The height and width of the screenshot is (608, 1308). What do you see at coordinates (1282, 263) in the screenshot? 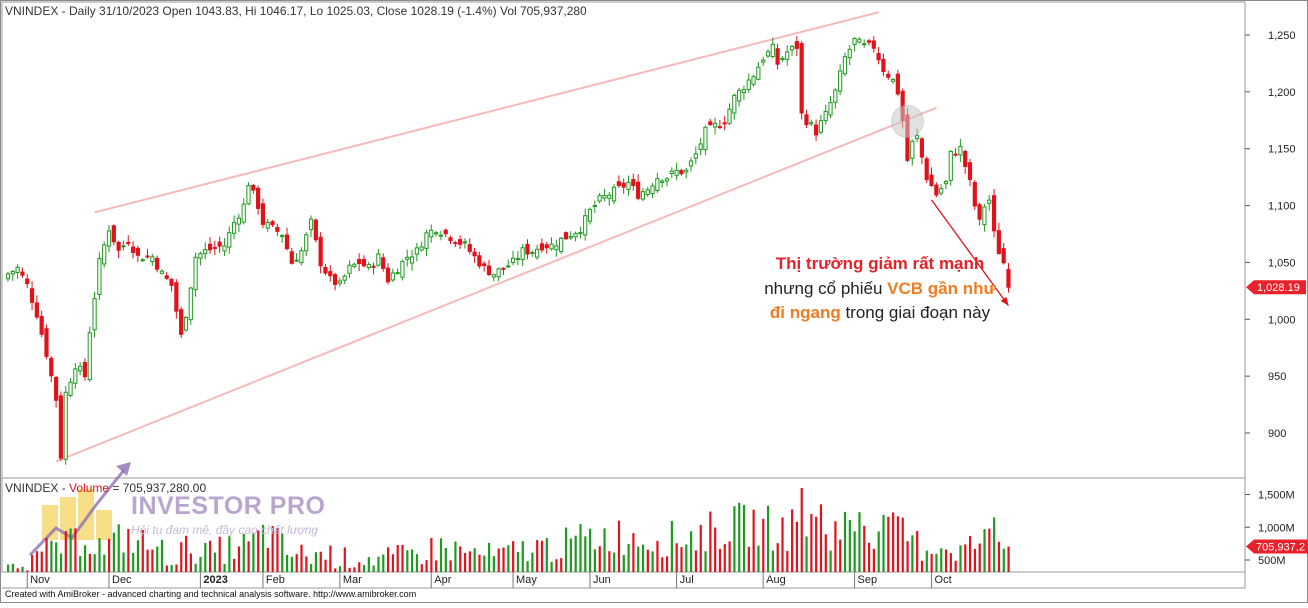
I see `price-y-tick-label: 1,050` at bounding box center [1282, 263].